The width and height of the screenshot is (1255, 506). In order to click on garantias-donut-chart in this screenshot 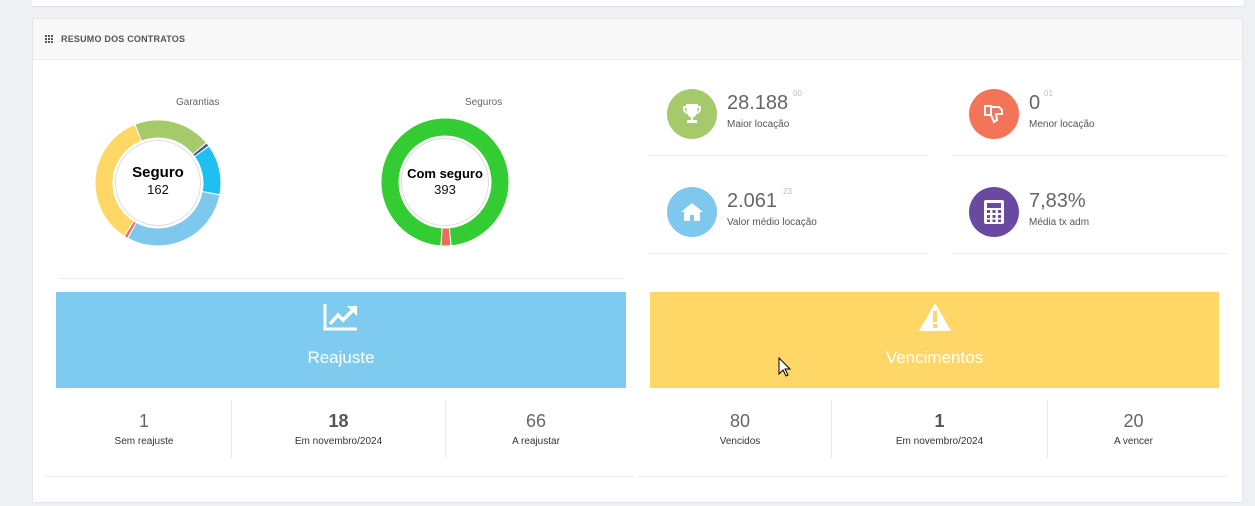, I will do `click(158, 183)`.